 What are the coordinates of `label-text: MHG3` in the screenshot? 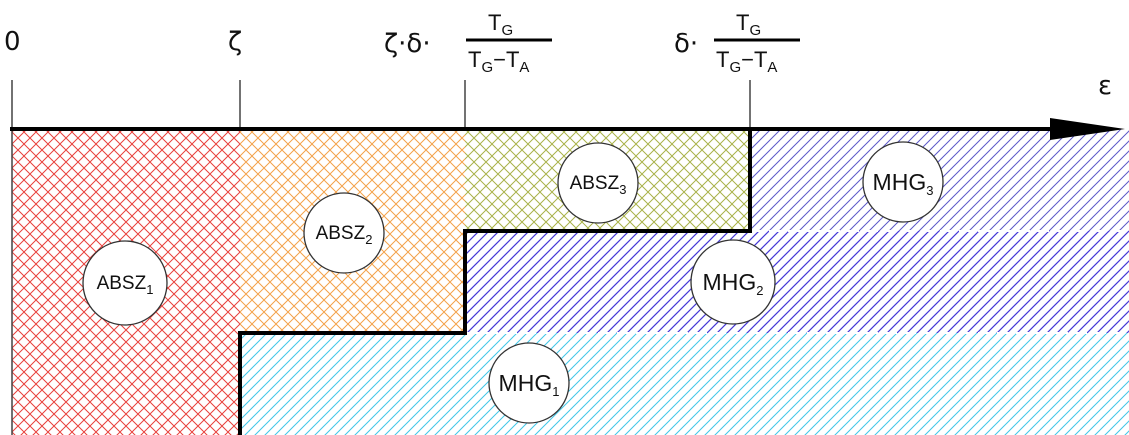 It's located at (903, 183).